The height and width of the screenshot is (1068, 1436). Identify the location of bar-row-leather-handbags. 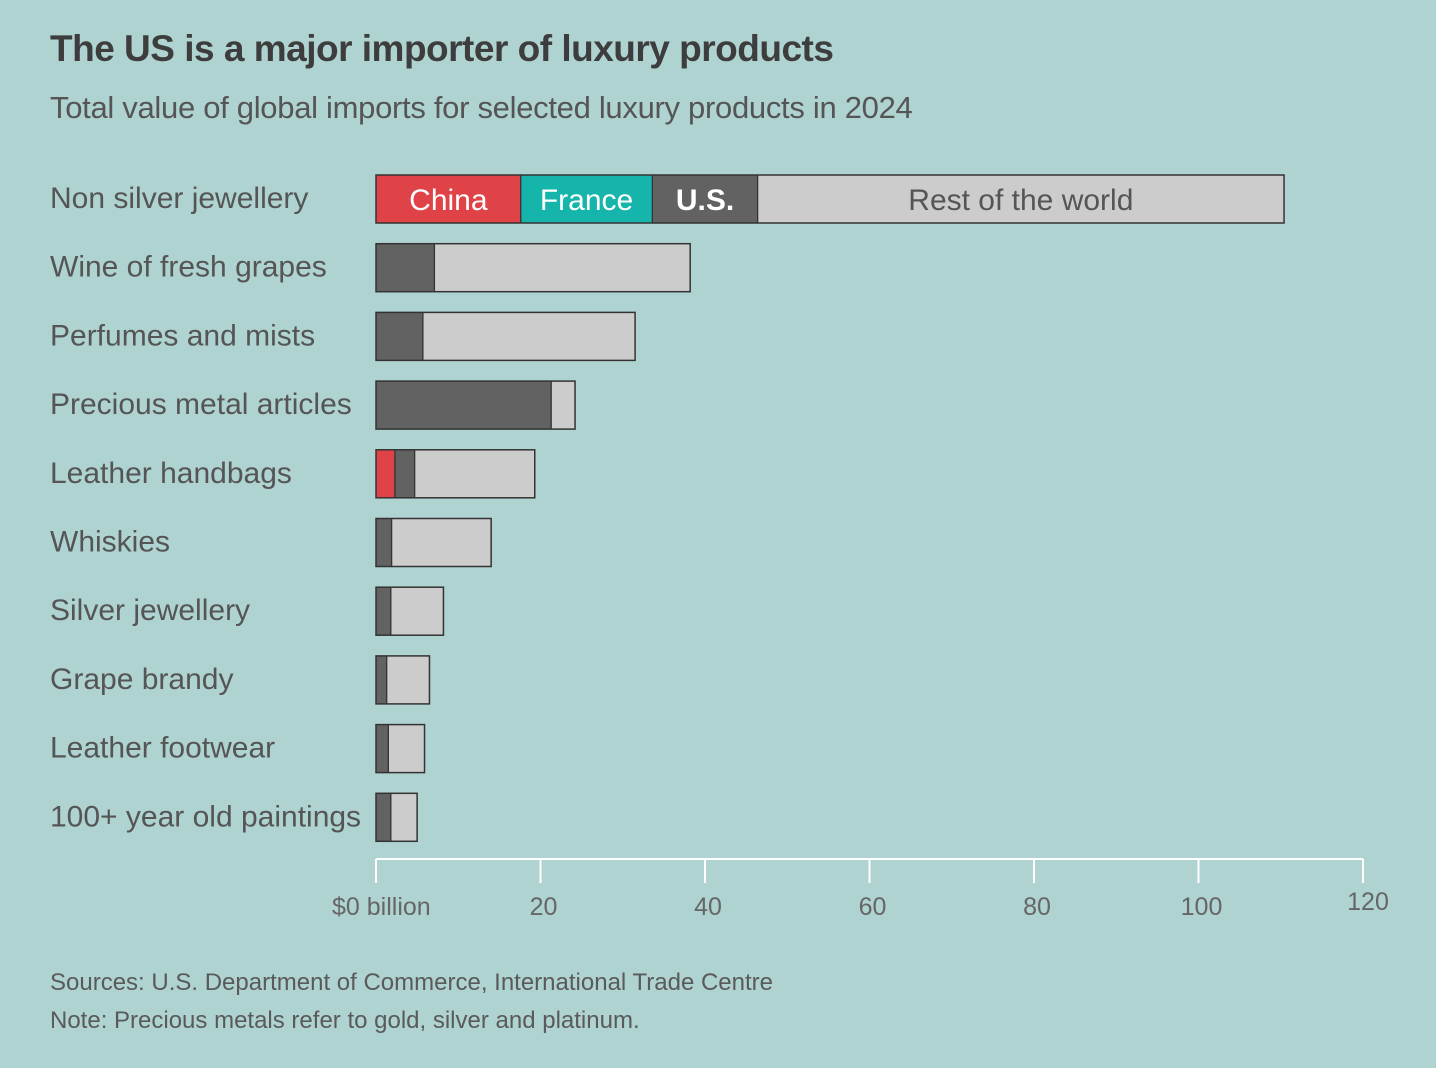
(455, 474).